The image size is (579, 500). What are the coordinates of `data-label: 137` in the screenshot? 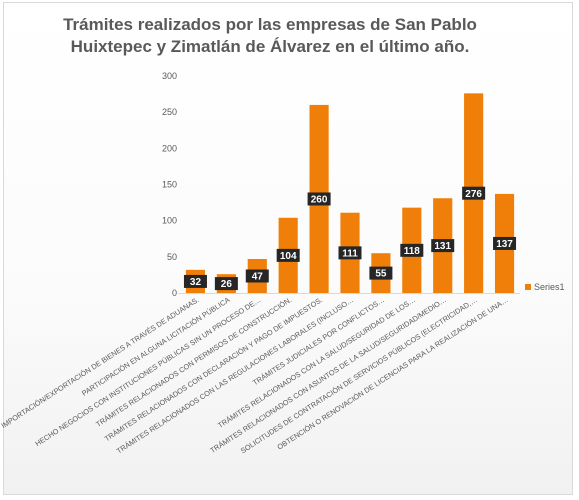 It's located at (504, 244).